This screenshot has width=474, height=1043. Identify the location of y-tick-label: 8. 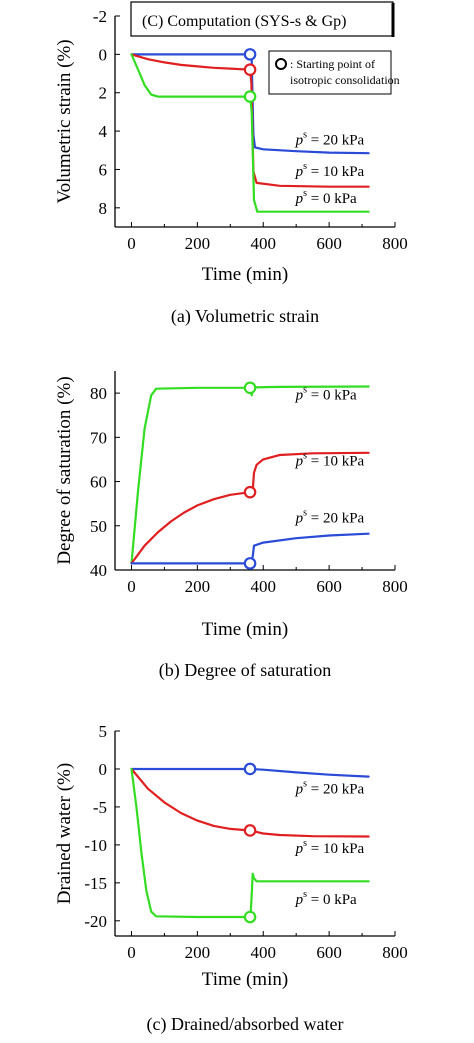
(103, 208).